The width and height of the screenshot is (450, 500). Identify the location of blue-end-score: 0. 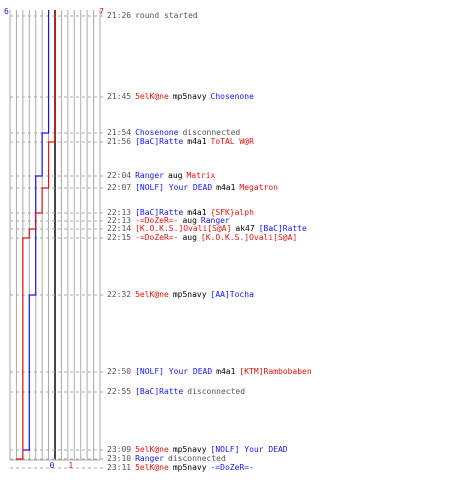
(52, 465).